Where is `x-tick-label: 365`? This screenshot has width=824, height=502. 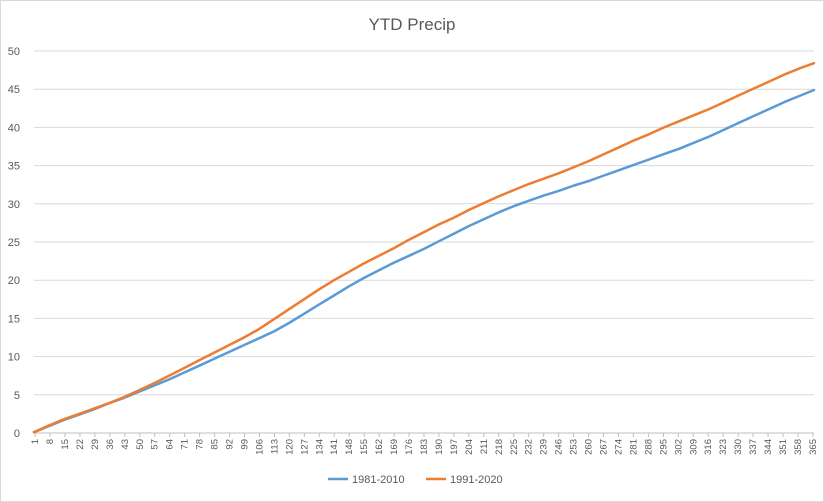 x-tick-label: 365 is located at coordinates (813, 447).